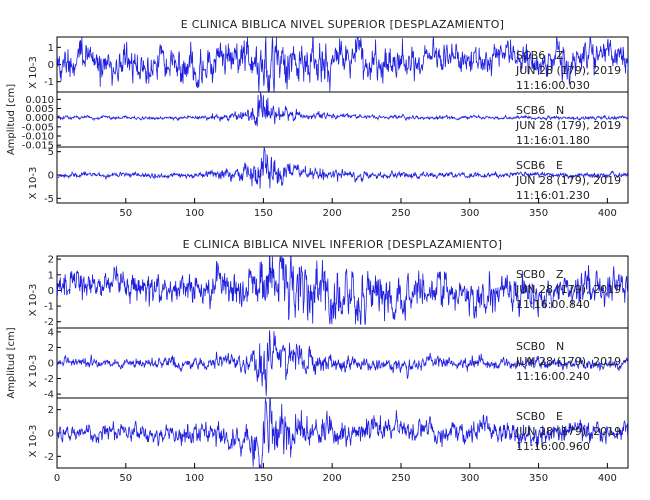 This screenshot has height=500, width=650. I want to click on y-tick-label: -5, so click(49, 199).